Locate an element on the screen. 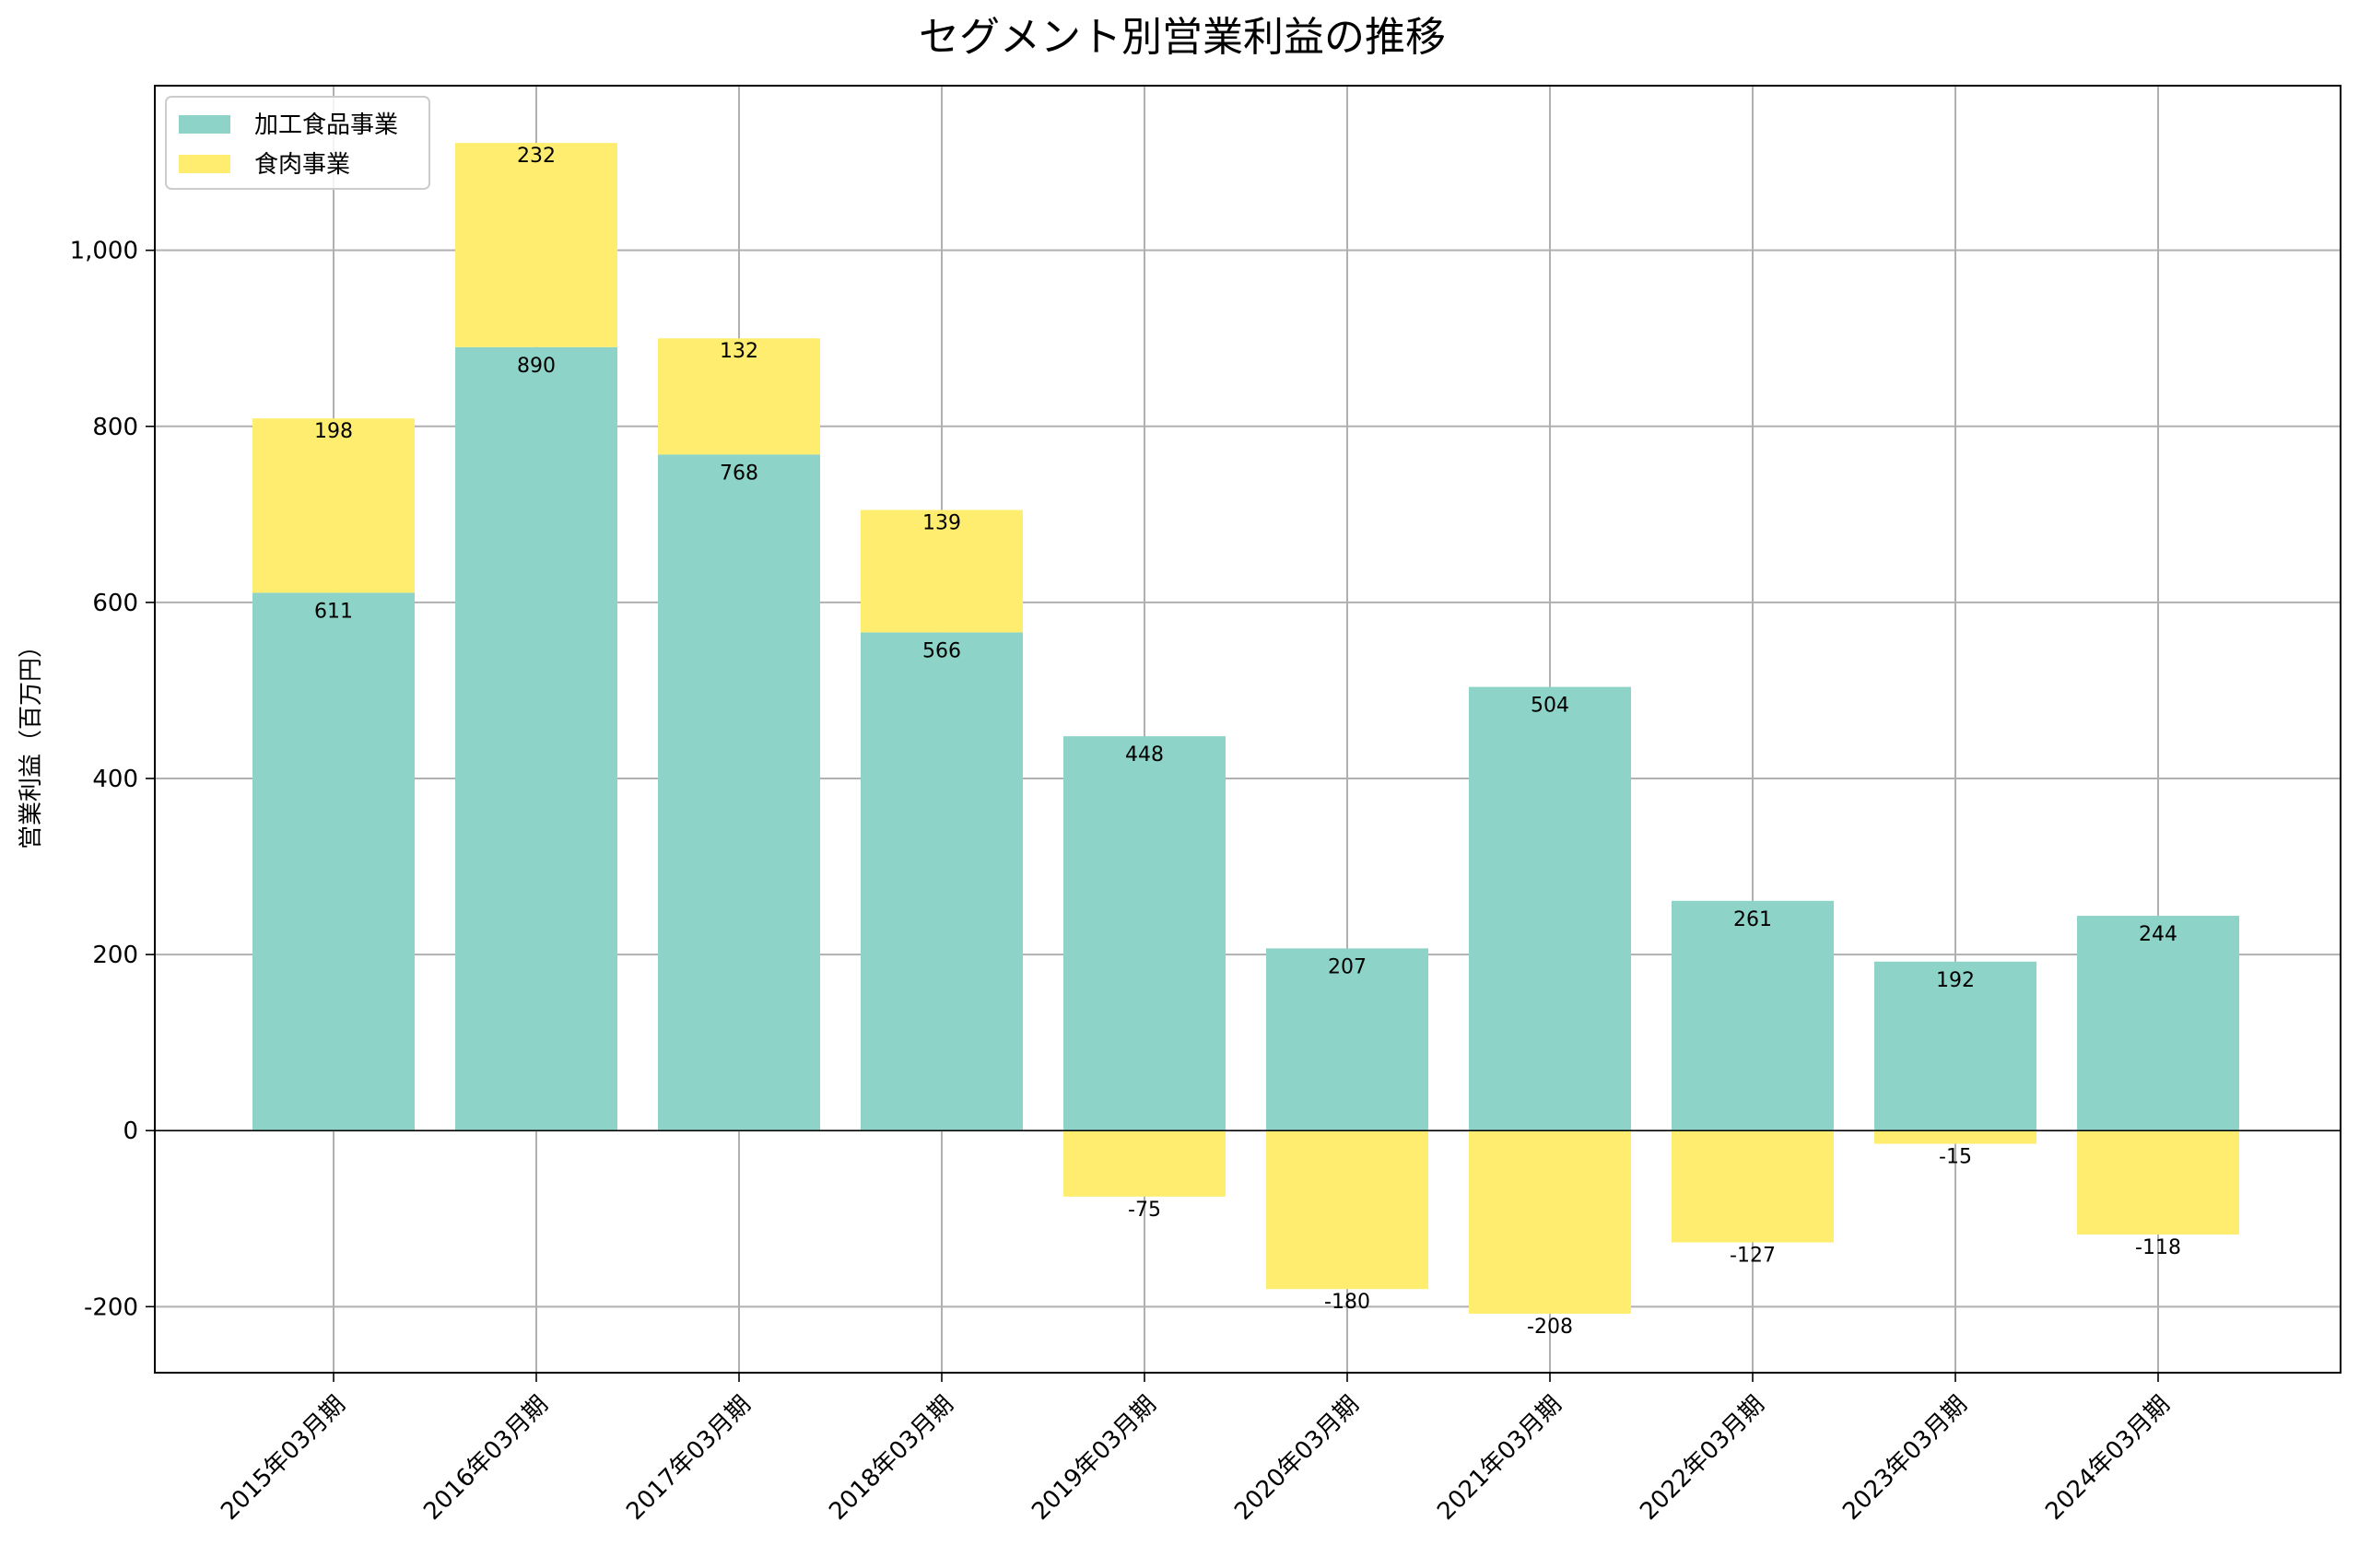 The image size is (2359, 1568). data-label-meat: -208 is located at coordinates (1550, 1328).